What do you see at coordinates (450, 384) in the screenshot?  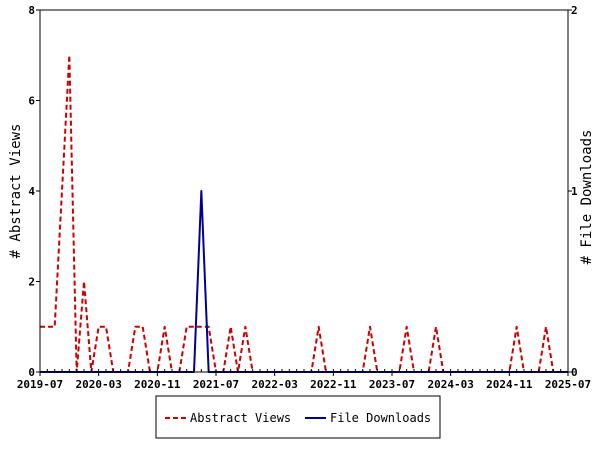 I see `x-tick-label: 2024-03` at bounding box center [450, 384].